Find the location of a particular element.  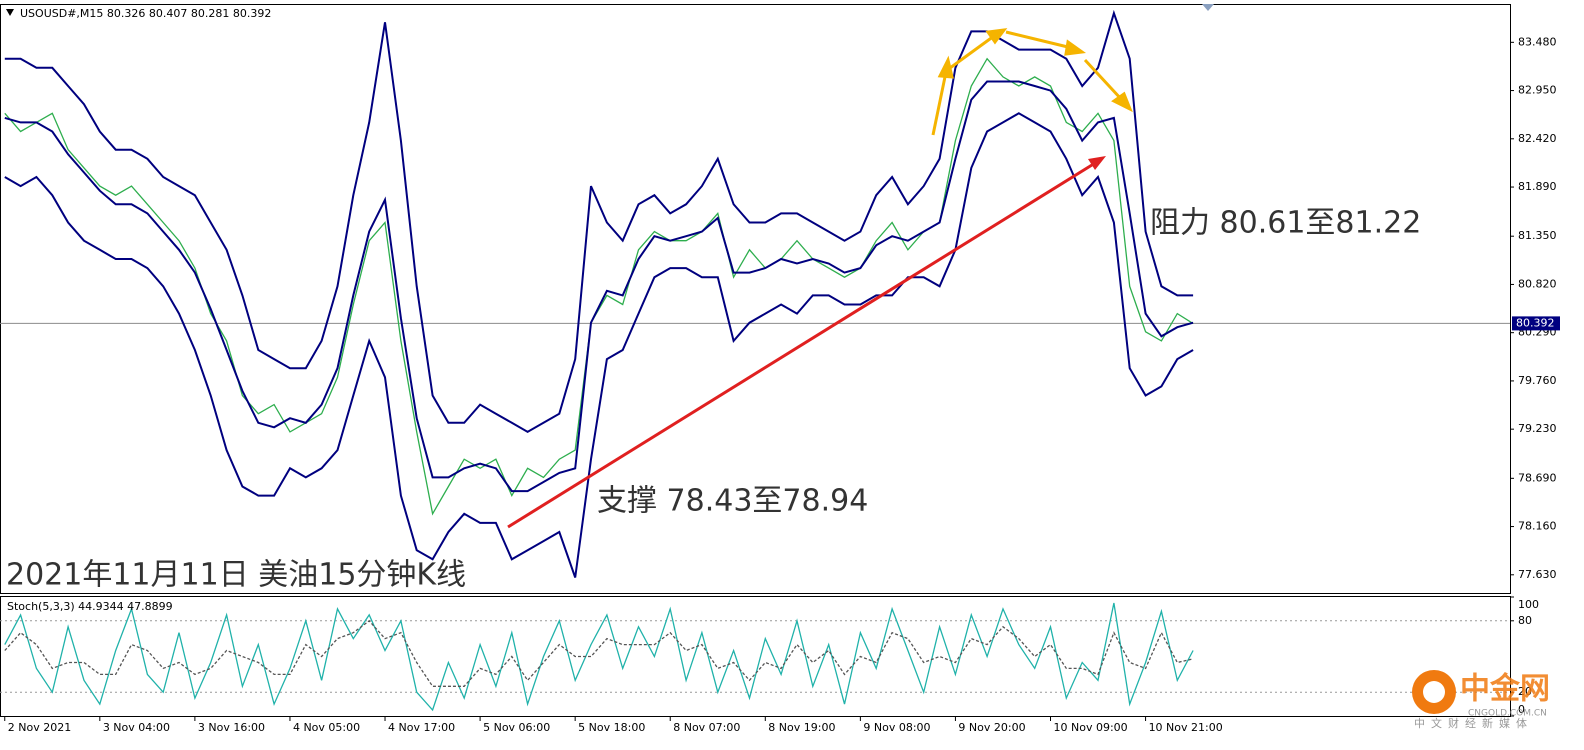

x-tick-label: 8 Nov 07:00 is located at coordinates (706, 727).